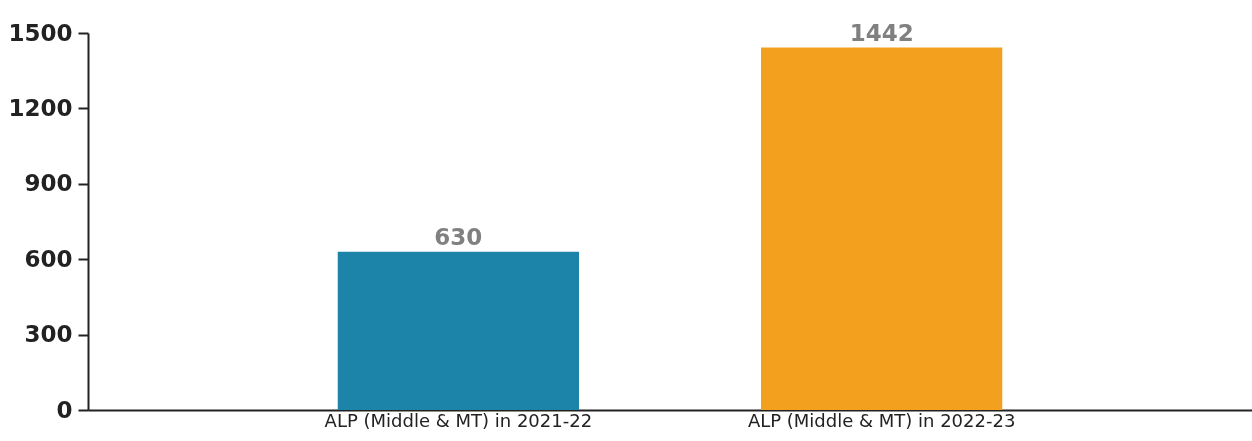  What do you see at coordinates (458, 236) in the screenshot?
I see `data-label: 630` at bounding box center [458, 236].